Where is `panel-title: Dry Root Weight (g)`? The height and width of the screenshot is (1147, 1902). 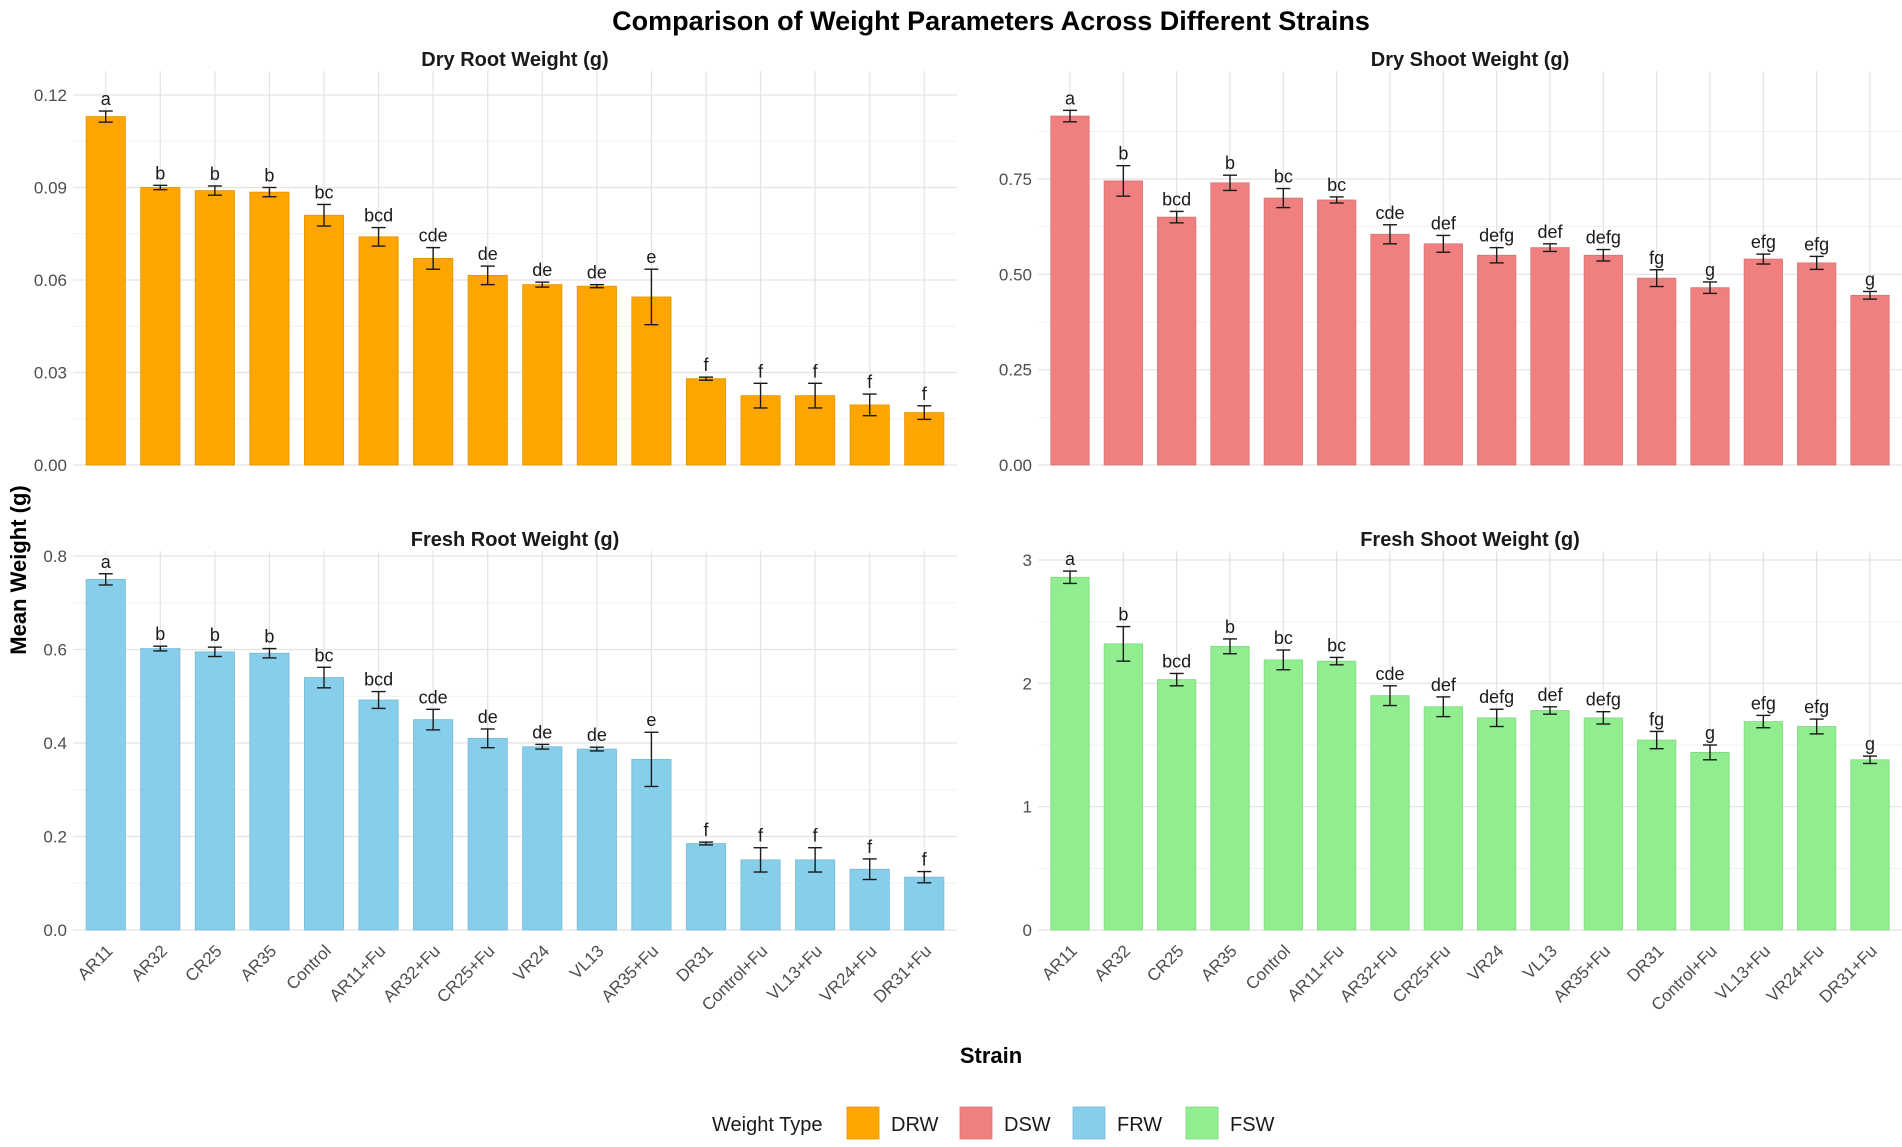 panel-title: Dry Root Weight (g) is located at coordinates (514, 60).